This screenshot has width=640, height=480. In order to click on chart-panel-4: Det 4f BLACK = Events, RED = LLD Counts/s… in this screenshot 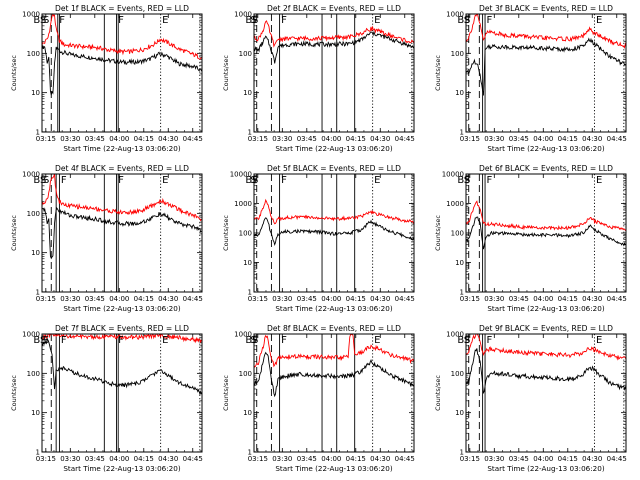, I will do `click(106, 238)`.